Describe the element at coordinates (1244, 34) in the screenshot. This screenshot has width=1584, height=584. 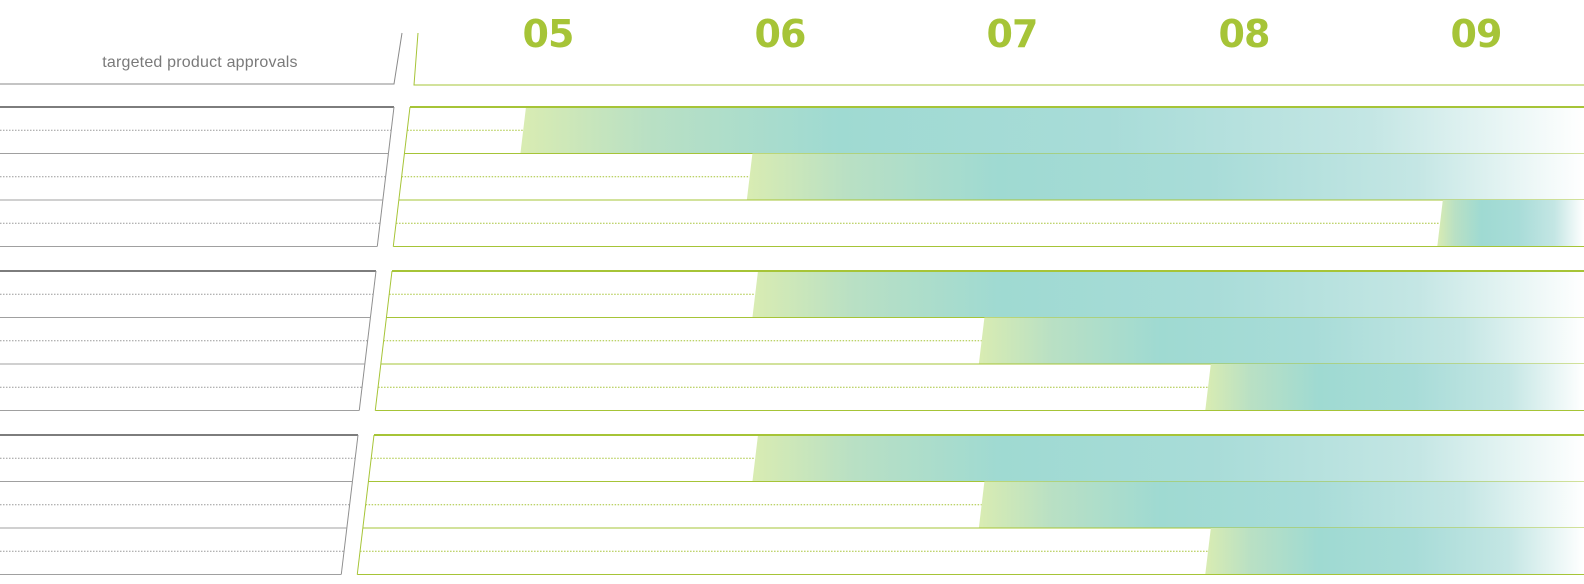
I see `x-tick-label: 08` at that location.